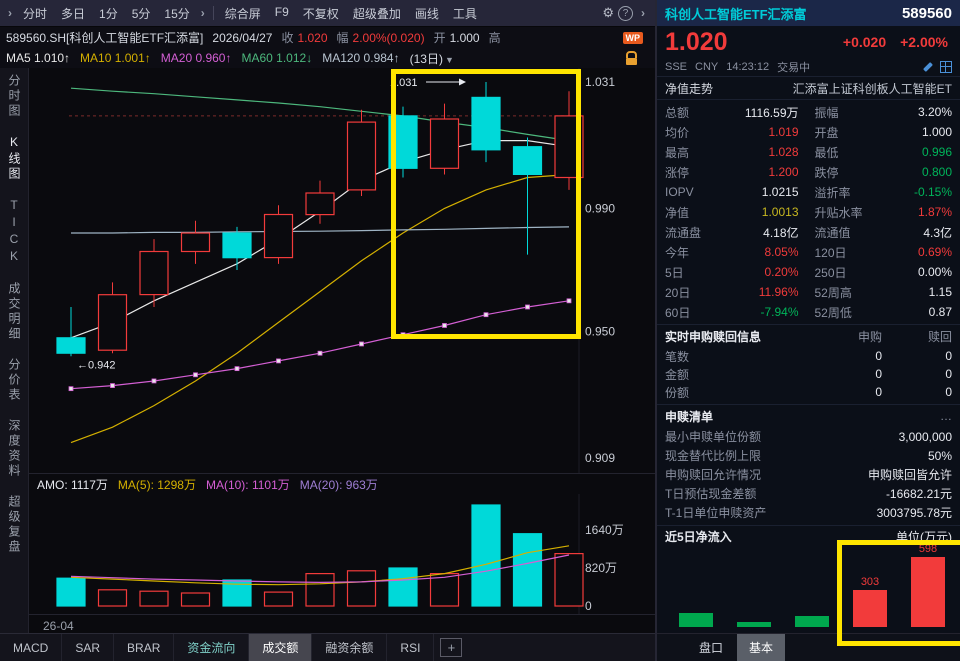 The height and width of the screenshot is (661, 960). I want to click on last-price: 1.020, so click(696, 41).